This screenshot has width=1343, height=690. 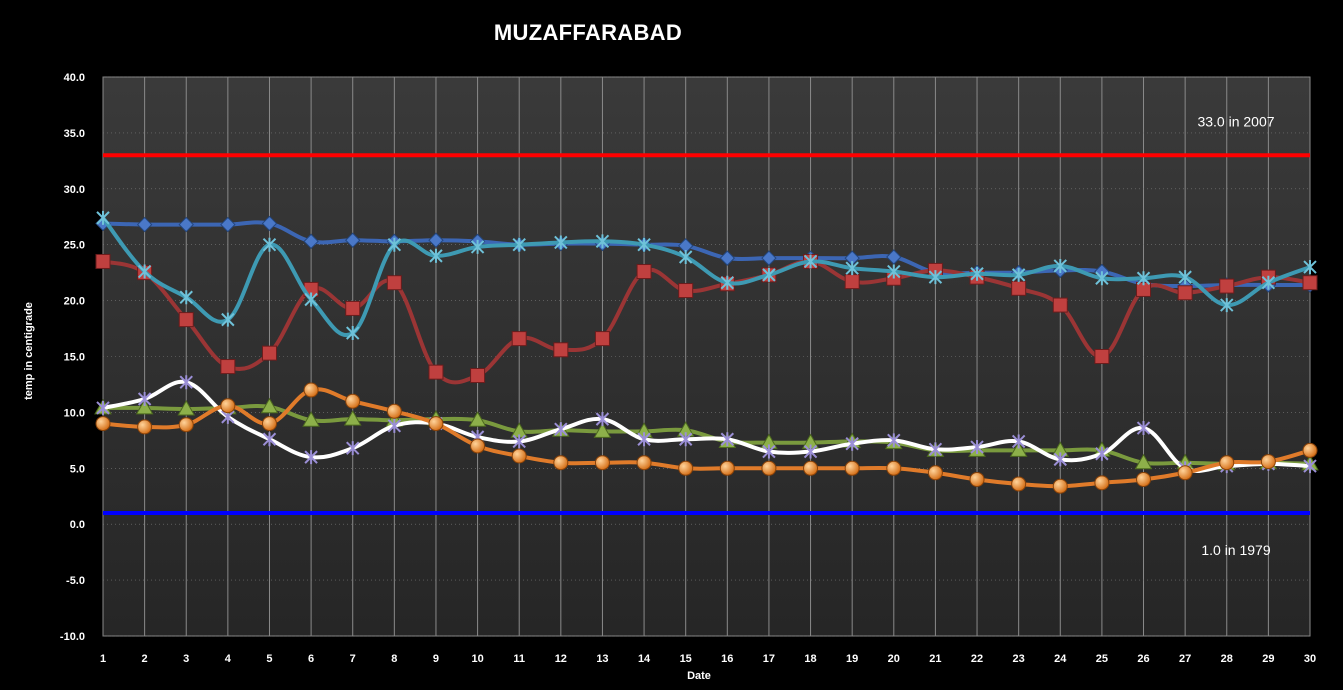 What do you see at coordinates (74, 134) in the screenshot?
I see `y-tick-label: 35.0` at bounding box center [74, 134].